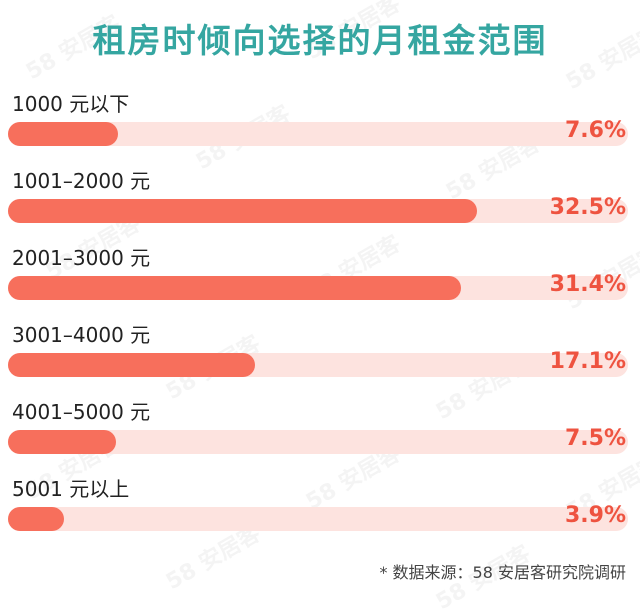 The width and height of the screenshot is (640, 616). What do you see at coordinates (595, 130) in the screenshot?
I see `value-label: 7.6%` at bounding box center [595, 130].